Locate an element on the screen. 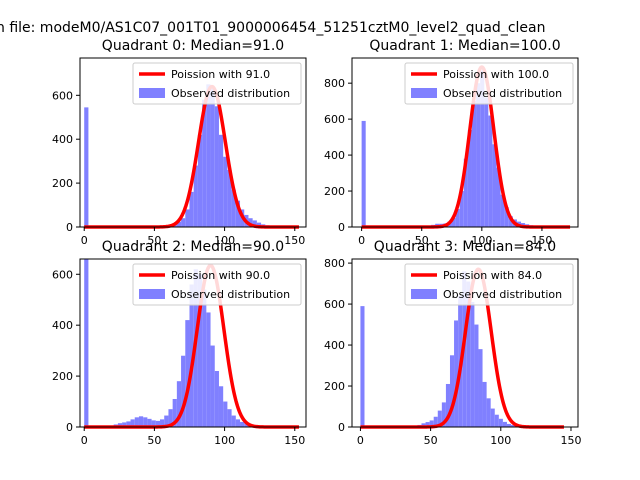 Image resolution: width=640 pixels, height=480 pixels. subplot-title: Quadrant 1: Median=100.0 is located at coordinates (464, 46).